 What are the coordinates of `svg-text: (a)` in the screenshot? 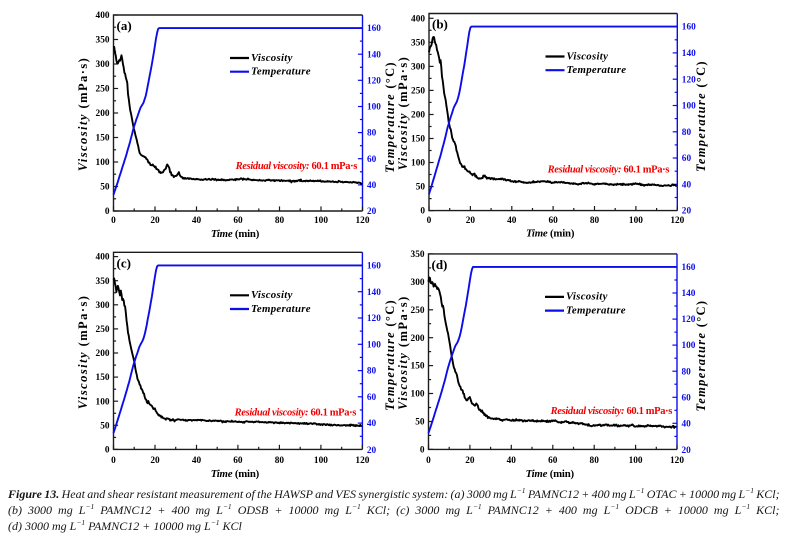 It's located at (124, 25).